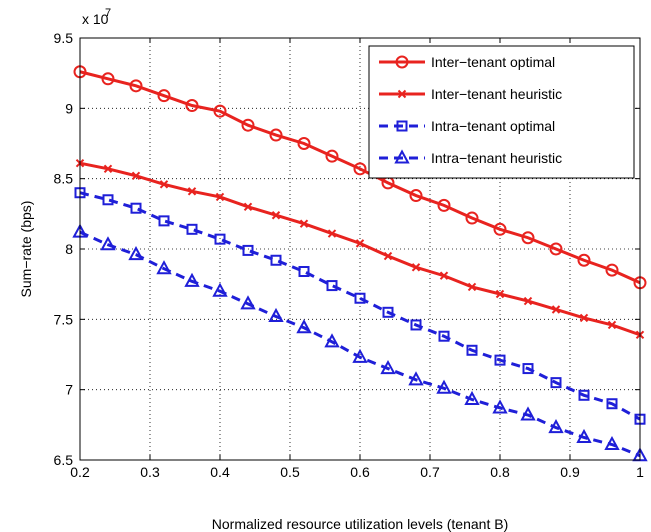  I want to click on y-tick-label: 7, so click(69, 390).